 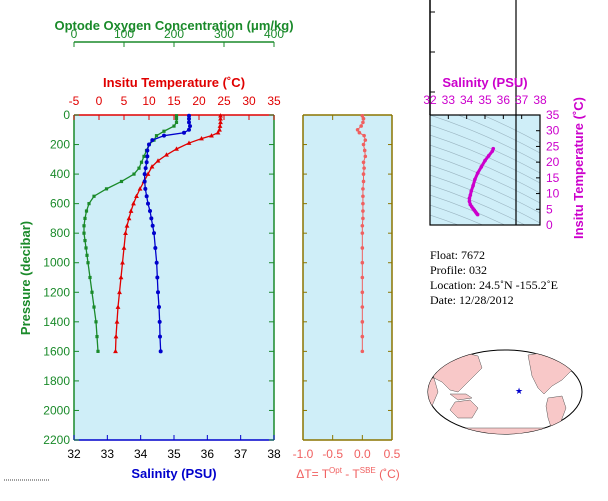 What do you see at coordinates (56, 440) in the screenshot?
I see `pressure-tick-label: 2200` at bounding box center [56, 440].